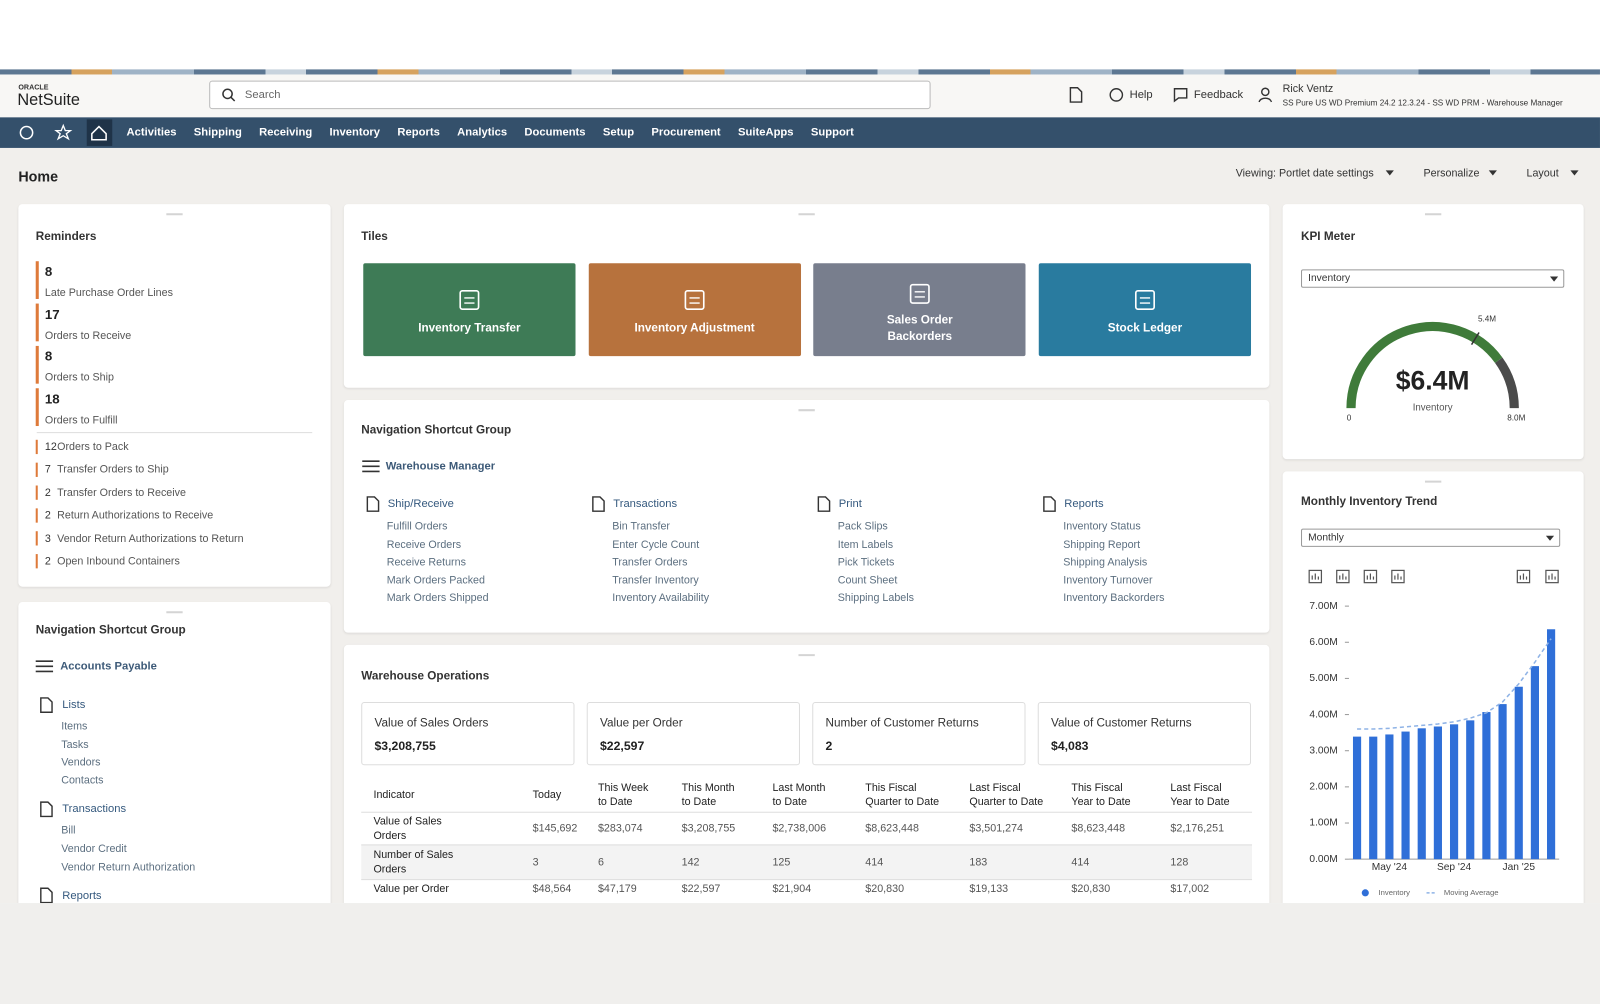  Describe the element at coordinates (694, 328) in the screenshot. I see `tile-label: Inventory Adjustment` at that location.